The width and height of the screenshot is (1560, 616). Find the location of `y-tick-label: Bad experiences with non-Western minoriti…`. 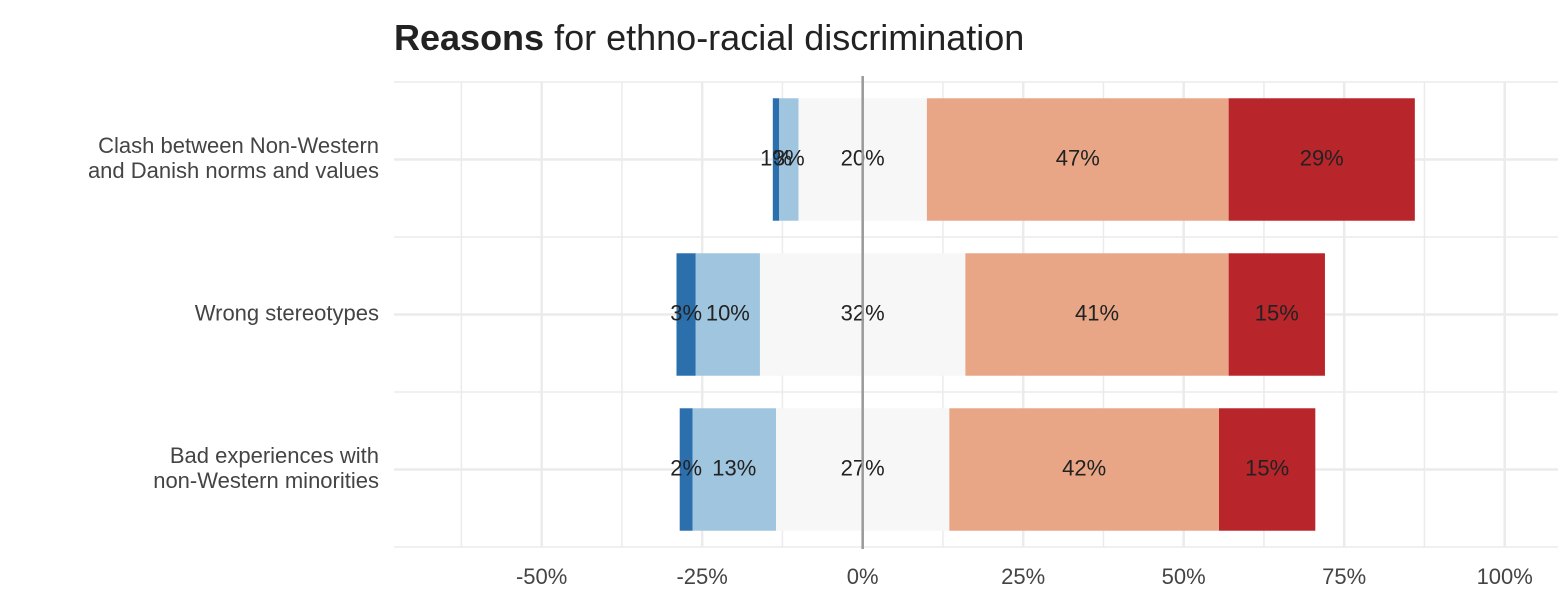

y-tick-label: Bad experiences with non-Western minoriti… is located at coordinates (266, 468).